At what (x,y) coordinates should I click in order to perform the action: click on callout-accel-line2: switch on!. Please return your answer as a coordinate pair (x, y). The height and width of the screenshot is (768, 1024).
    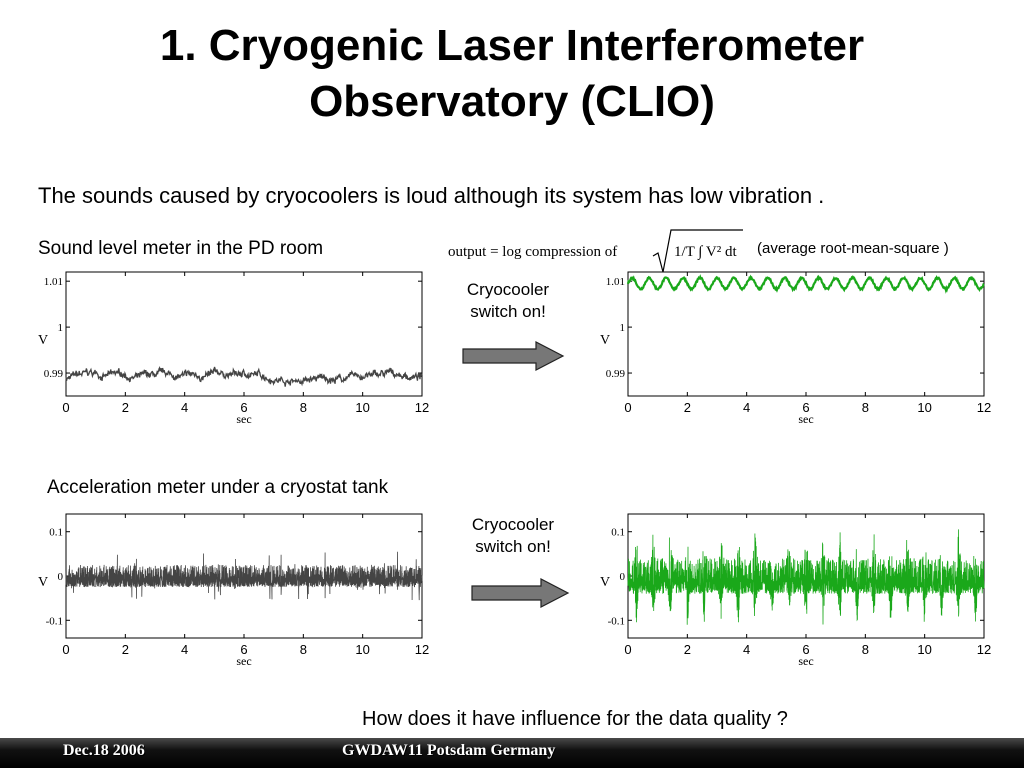
    Looking at the image, I should click on (513, 546).